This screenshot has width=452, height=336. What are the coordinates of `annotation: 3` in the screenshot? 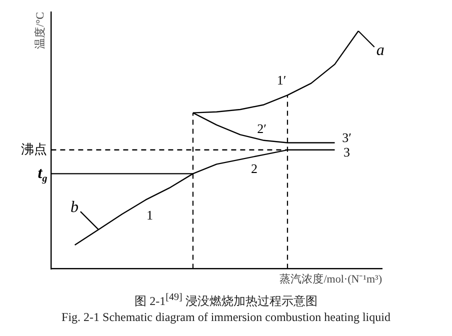 It's located at (346, 152).